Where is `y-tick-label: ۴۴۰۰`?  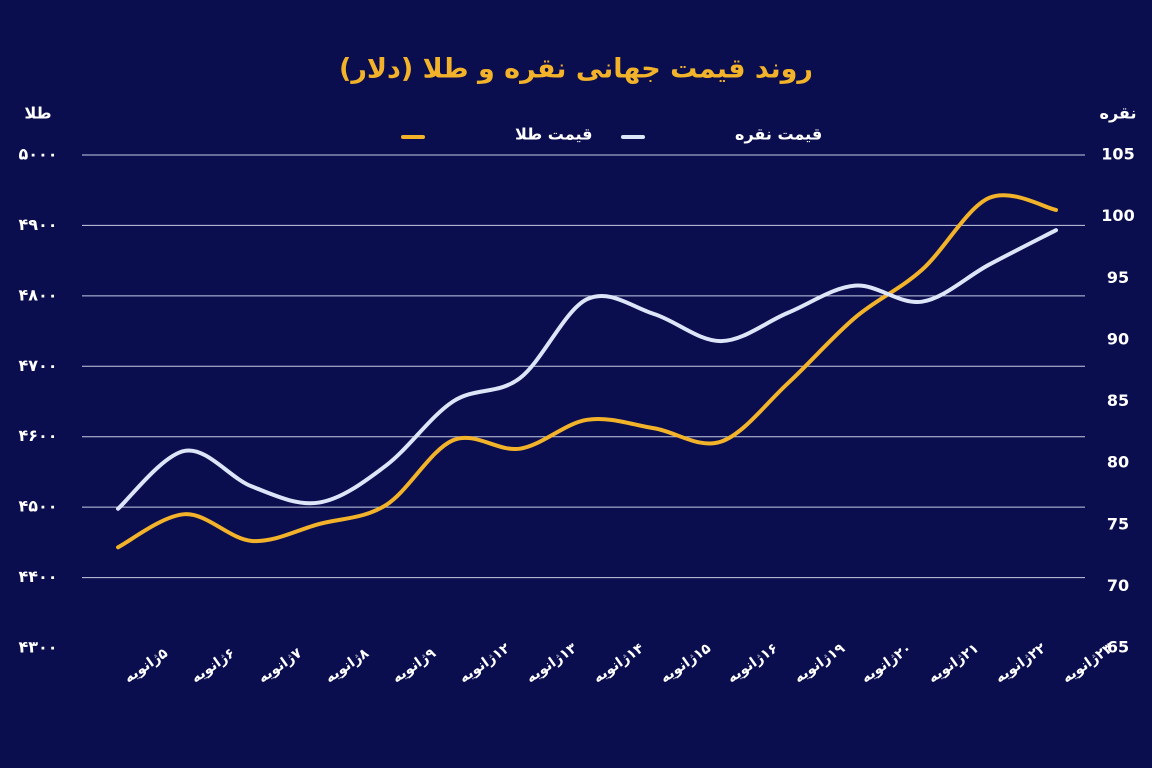 y-tick-label: ۴۴۰۰ is located at coordinates (37, 576).